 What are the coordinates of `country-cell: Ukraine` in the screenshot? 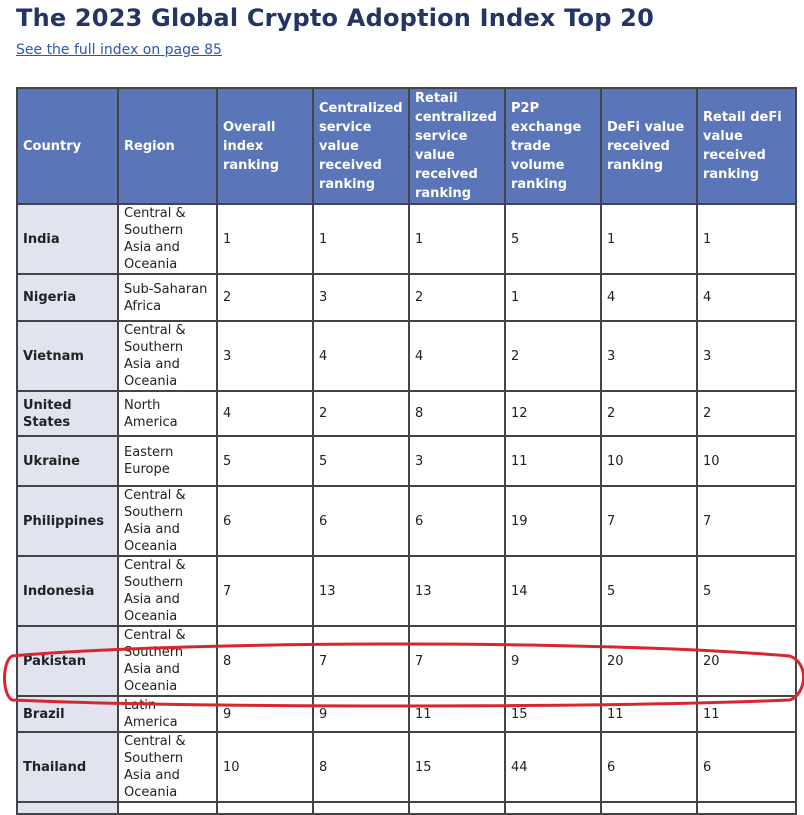 It's located at (67, 461).